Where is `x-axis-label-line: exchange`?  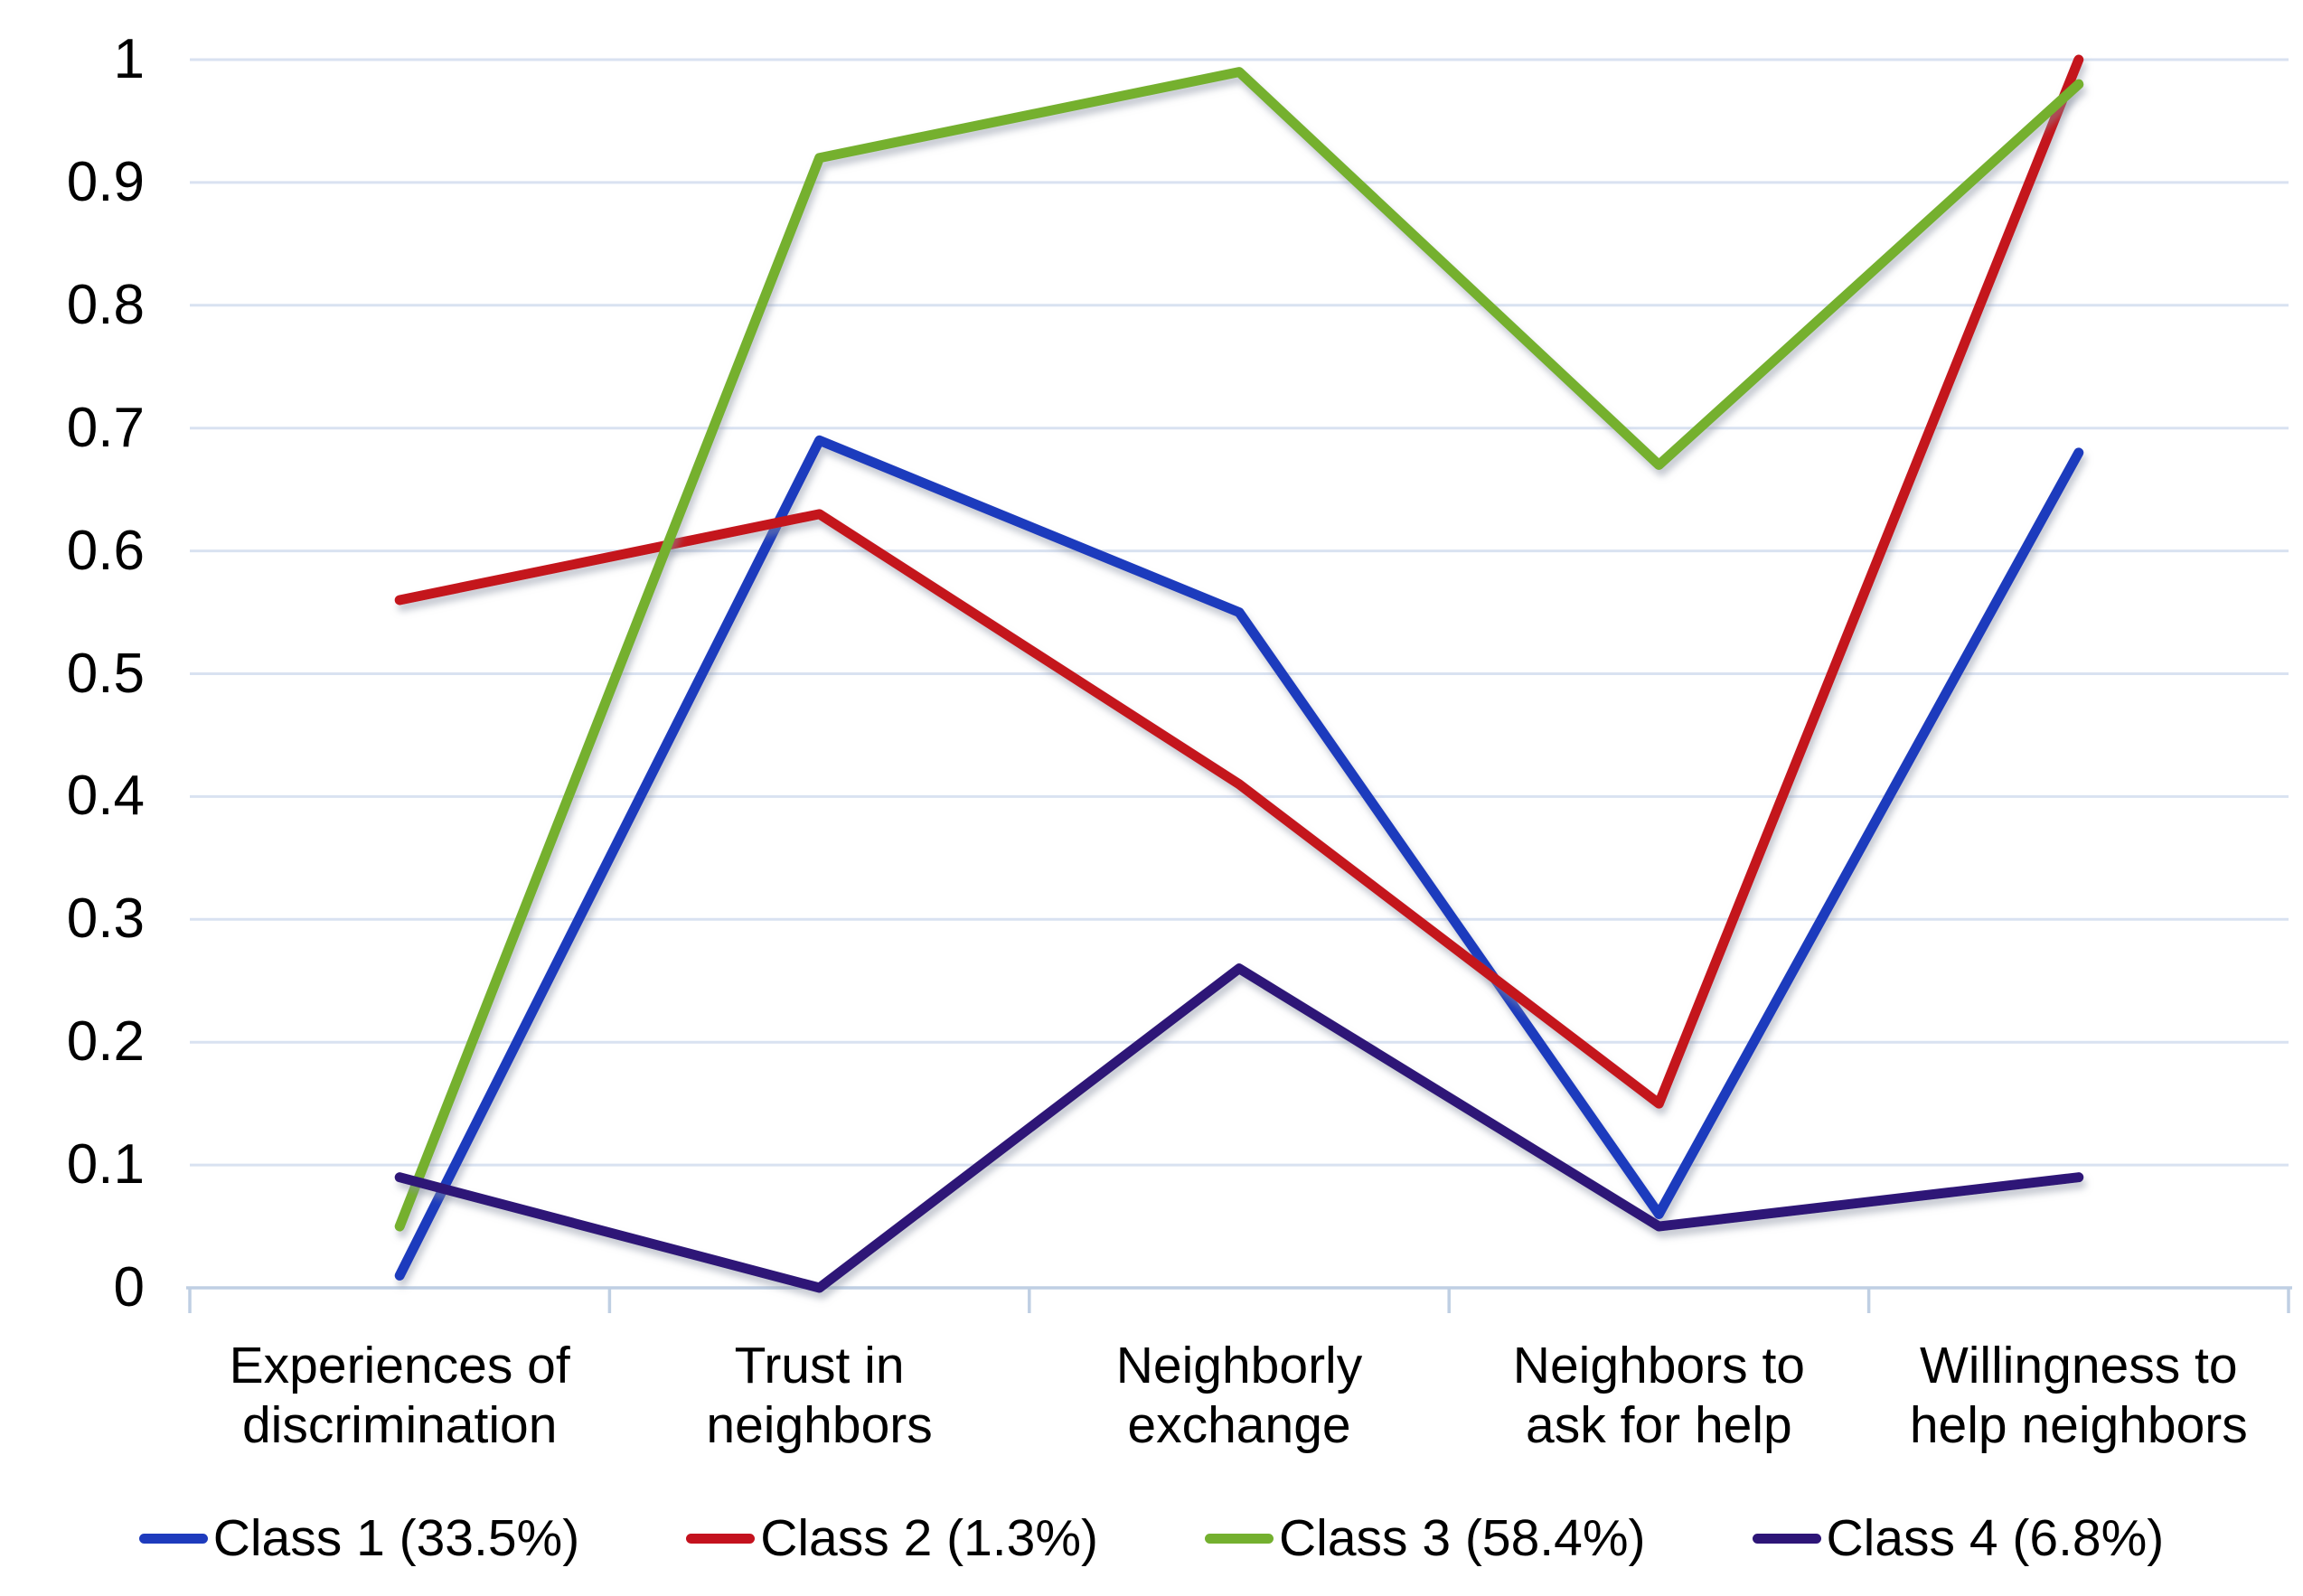
x-axis-label-line: exchange is located at coordinates (1239, 1425).